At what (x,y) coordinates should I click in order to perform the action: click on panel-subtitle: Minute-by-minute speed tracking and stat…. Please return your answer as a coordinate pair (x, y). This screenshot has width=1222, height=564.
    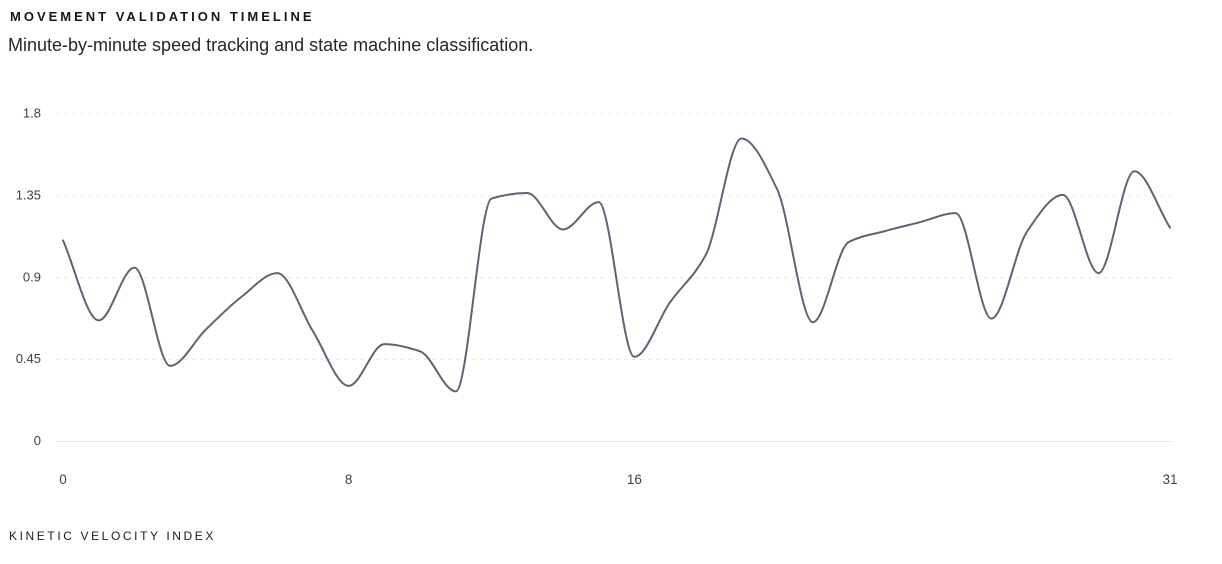
    Looking at the image, I should click on (271, 45).